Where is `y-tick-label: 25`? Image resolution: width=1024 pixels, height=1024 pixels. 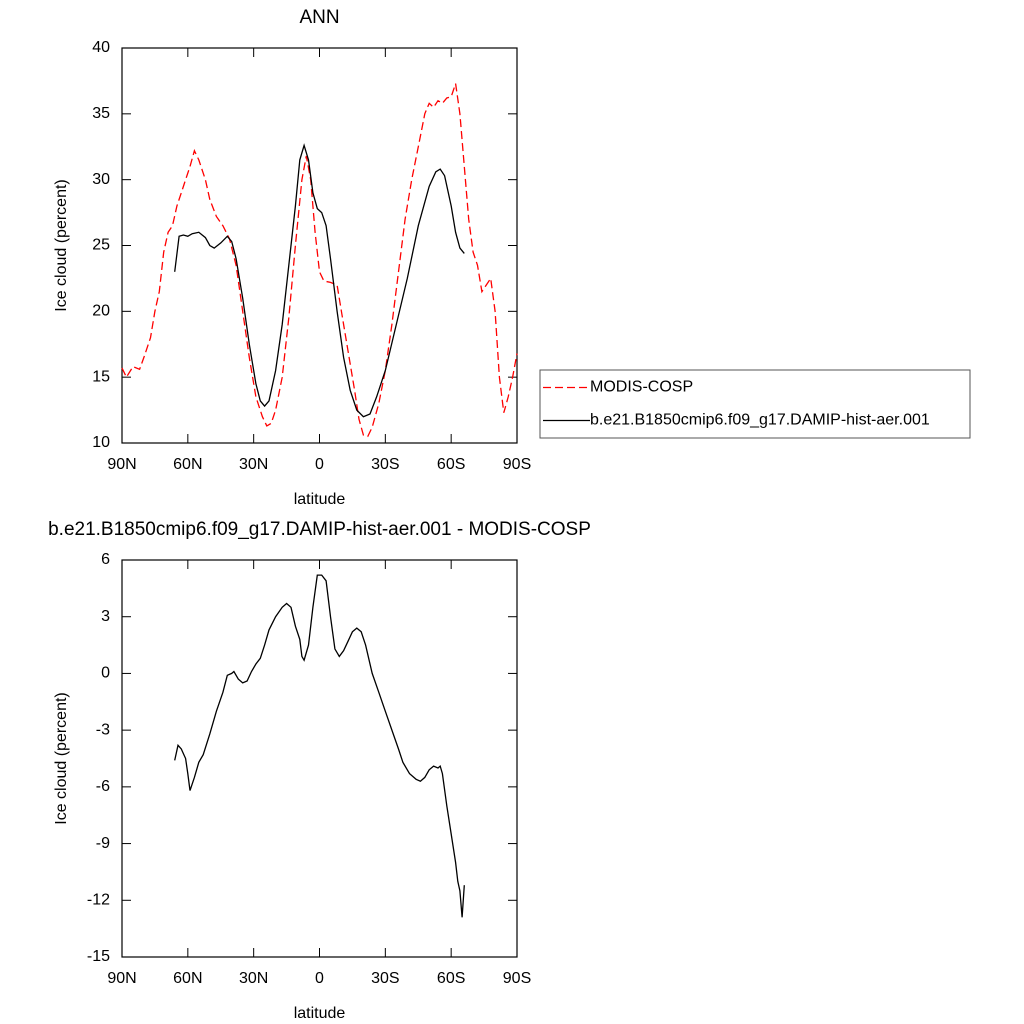 y-tick-label: 25 is located at coordinates (101, 245).